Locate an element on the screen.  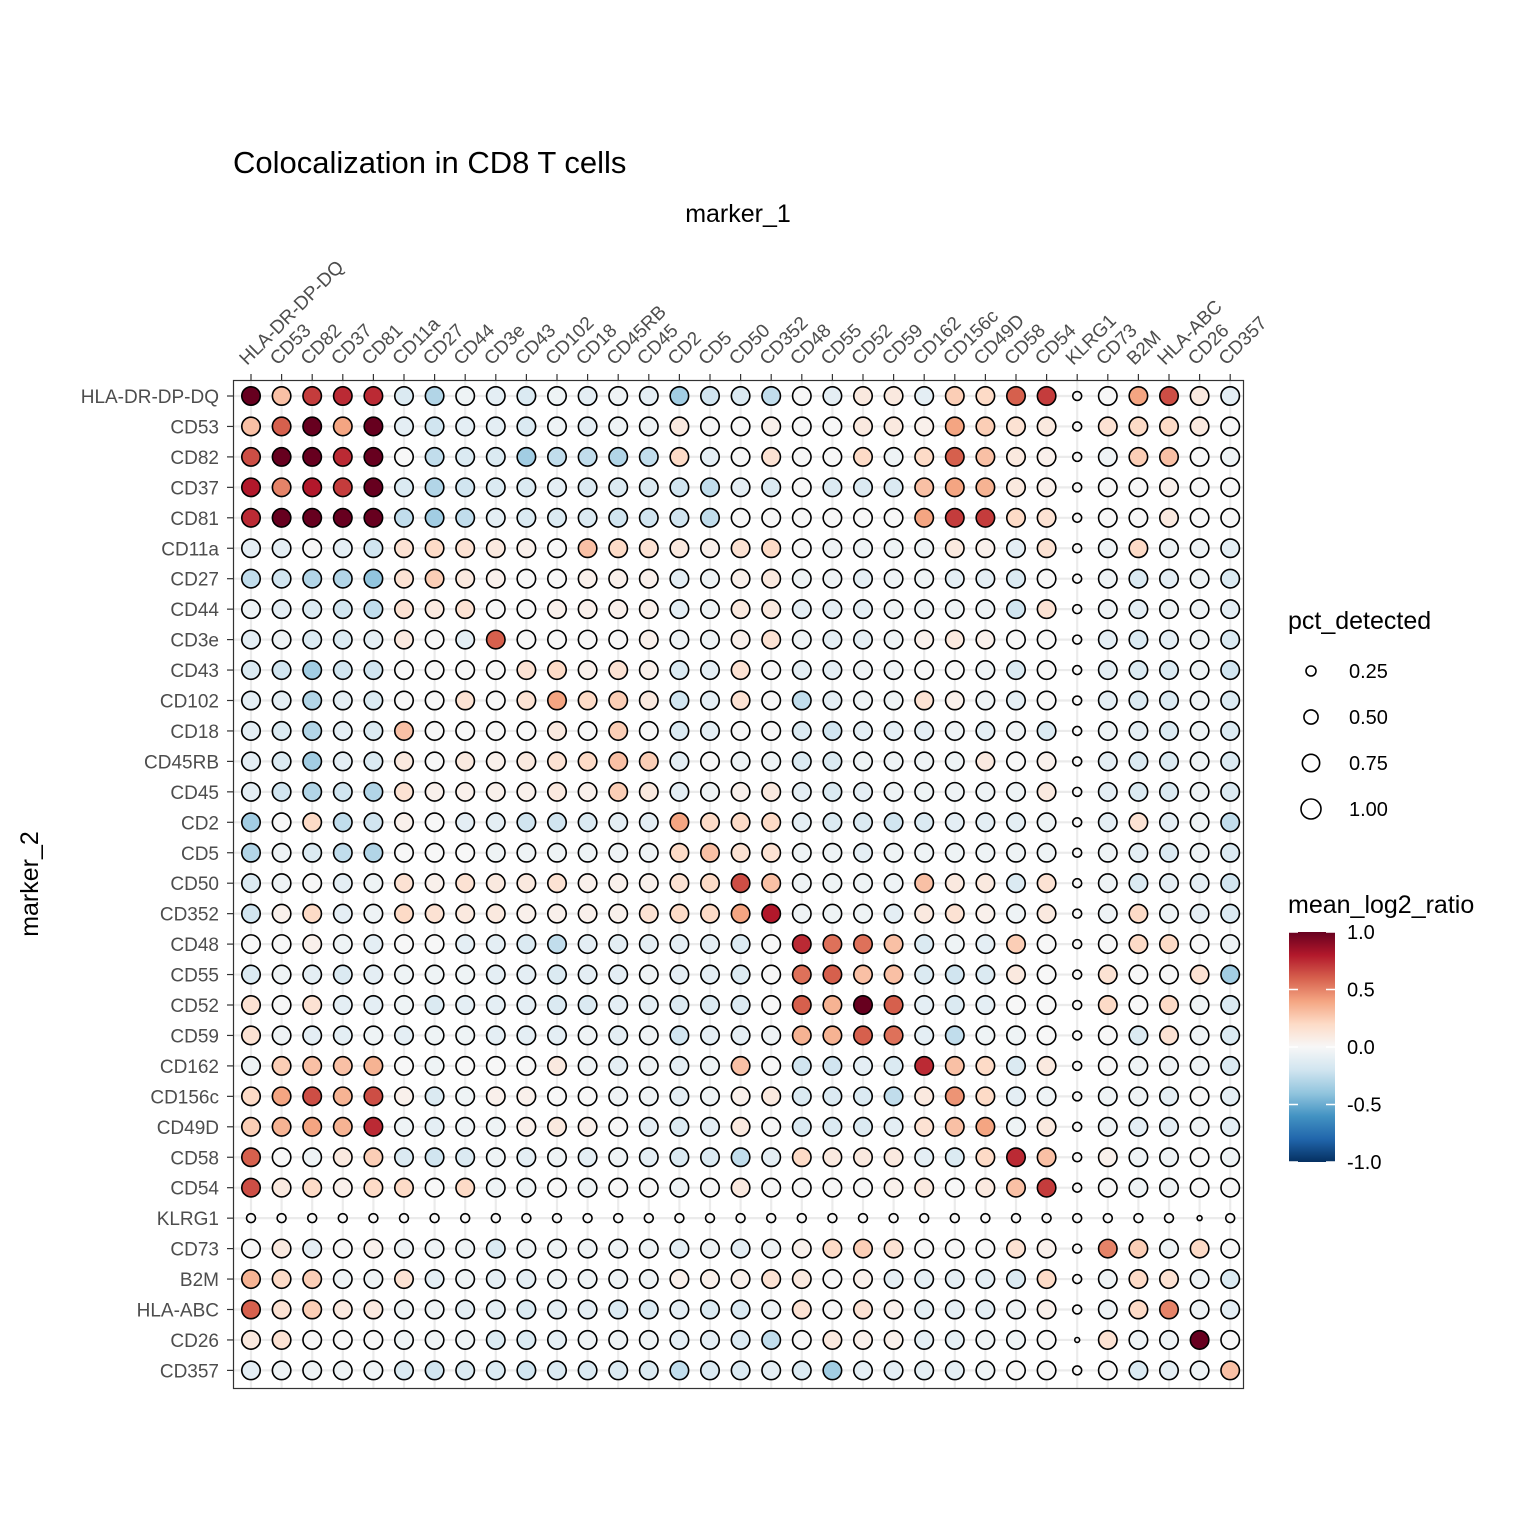
dot-B2M-HLA-ABC is located at coordinates (1138, 1309).